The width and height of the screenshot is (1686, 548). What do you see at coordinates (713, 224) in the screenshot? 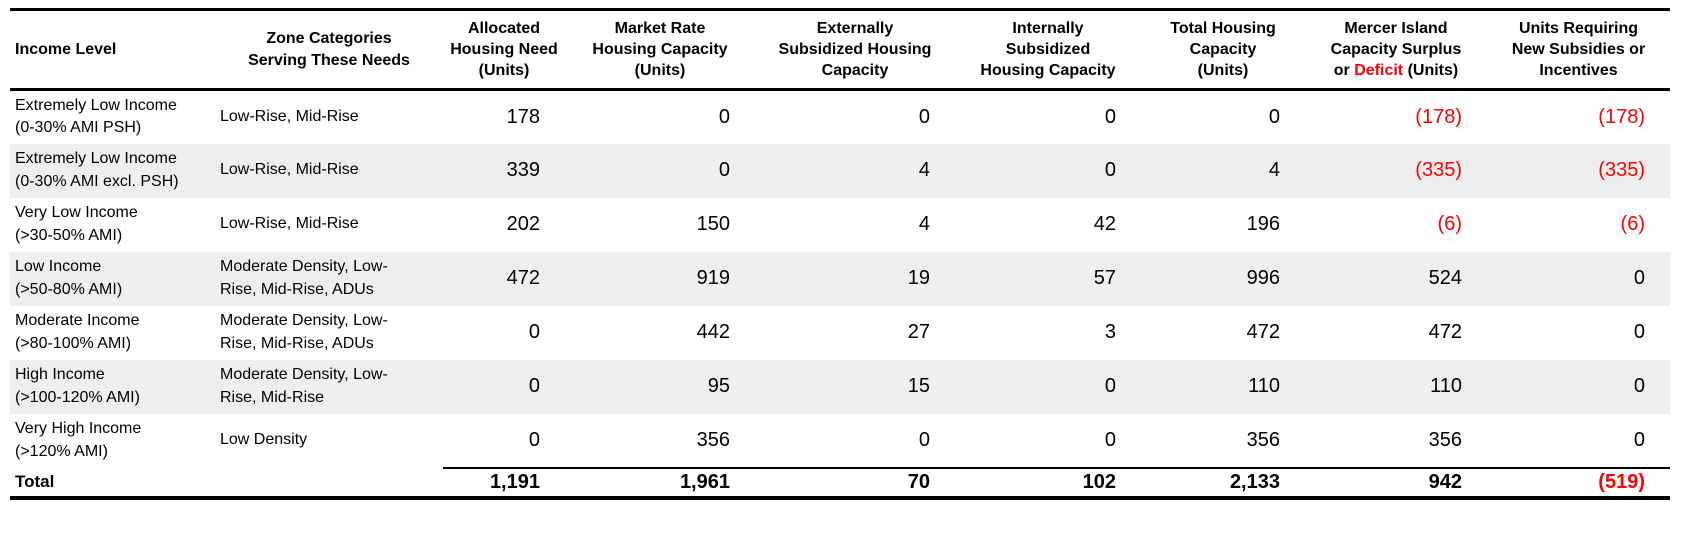
I see `market-rate-value: 150` at bounding box center [713, 224].